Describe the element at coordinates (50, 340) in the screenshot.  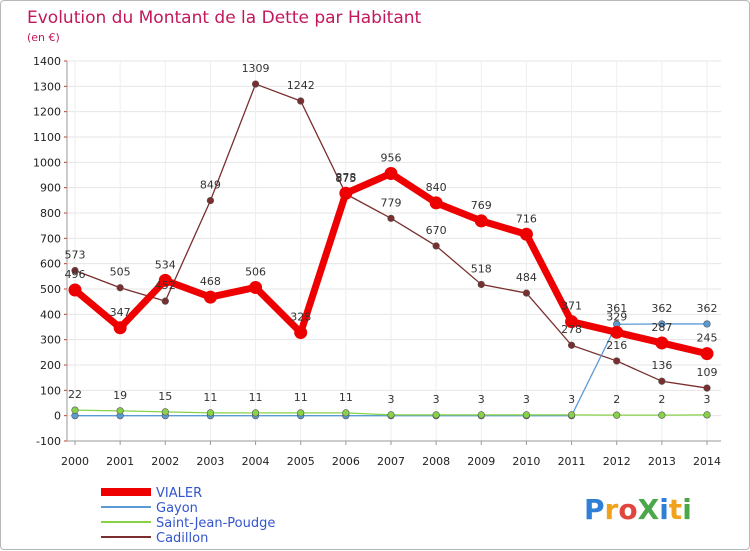
I see `y-tick-label: 300` at that location.